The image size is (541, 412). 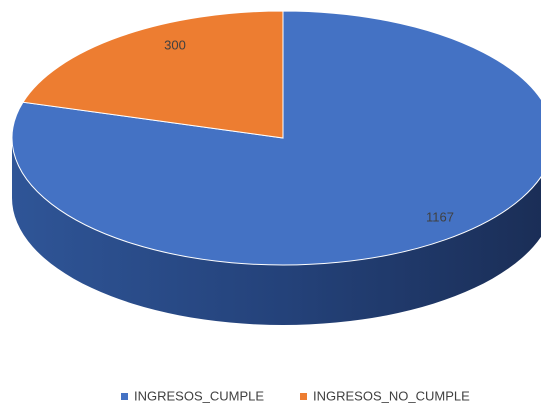 What do you see at coordinates (175, 44) in the screenshot?
I see `data-label: 300` at bounding box center [175, 44].